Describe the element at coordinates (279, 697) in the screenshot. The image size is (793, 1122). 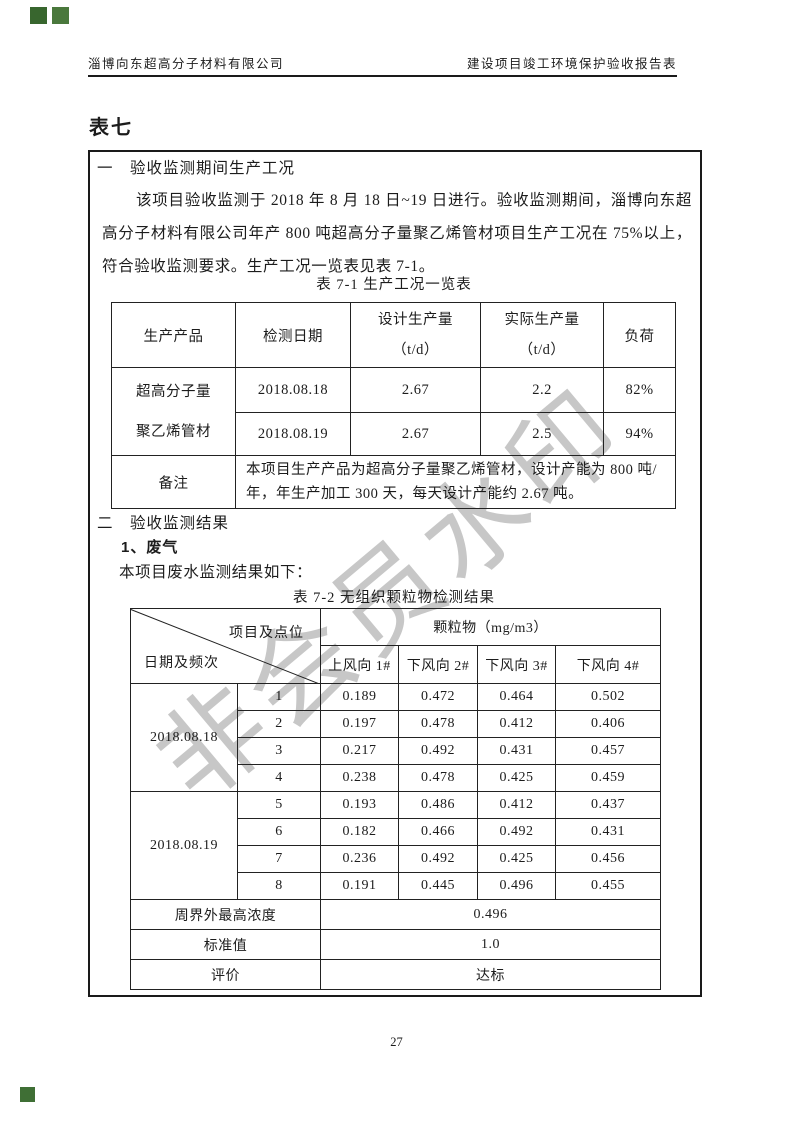
I see `t2-freq-cell: 1` at that location.